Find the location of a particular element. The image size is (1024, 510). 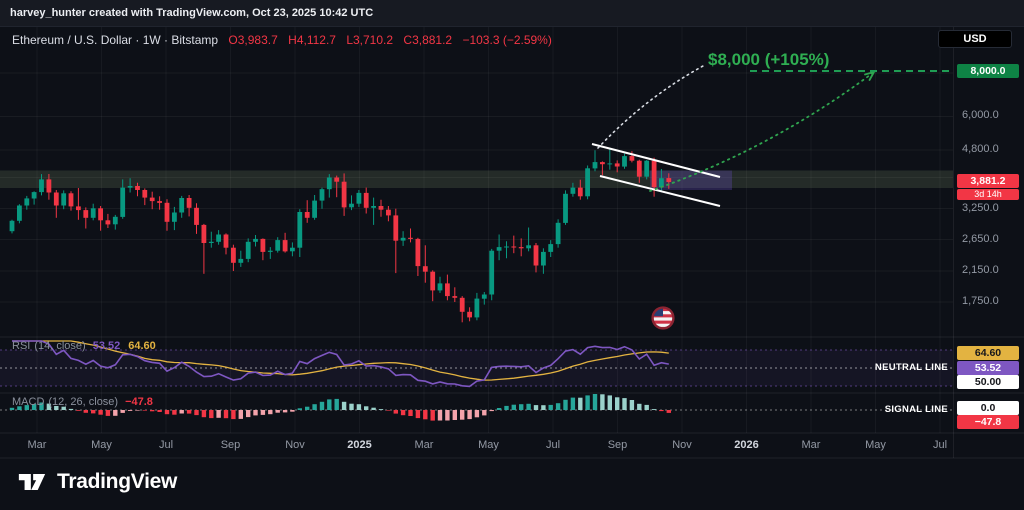

macd-title: MACD is located at coordinates (28, 402).